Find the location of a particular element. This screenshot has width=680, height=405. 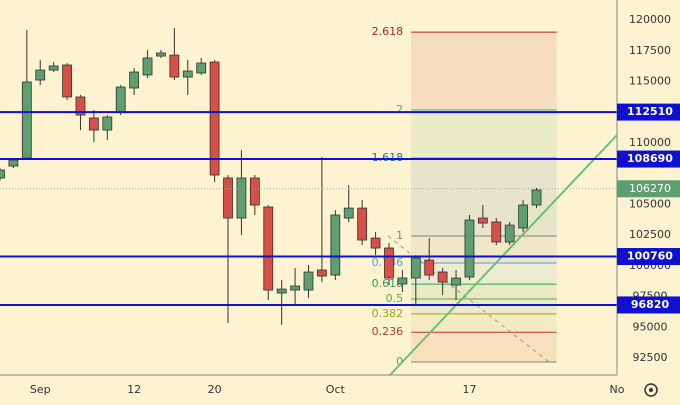

y-tick-label: 92500 is located at coordinates (650, 357).